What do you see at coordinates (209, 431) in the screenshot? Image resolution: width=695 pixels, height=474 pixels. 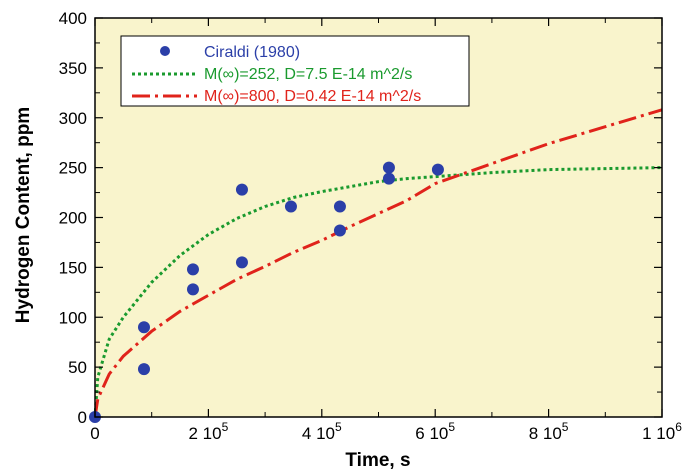 I see `x-tick-label: 2 105` at bounding box center [209, 431].